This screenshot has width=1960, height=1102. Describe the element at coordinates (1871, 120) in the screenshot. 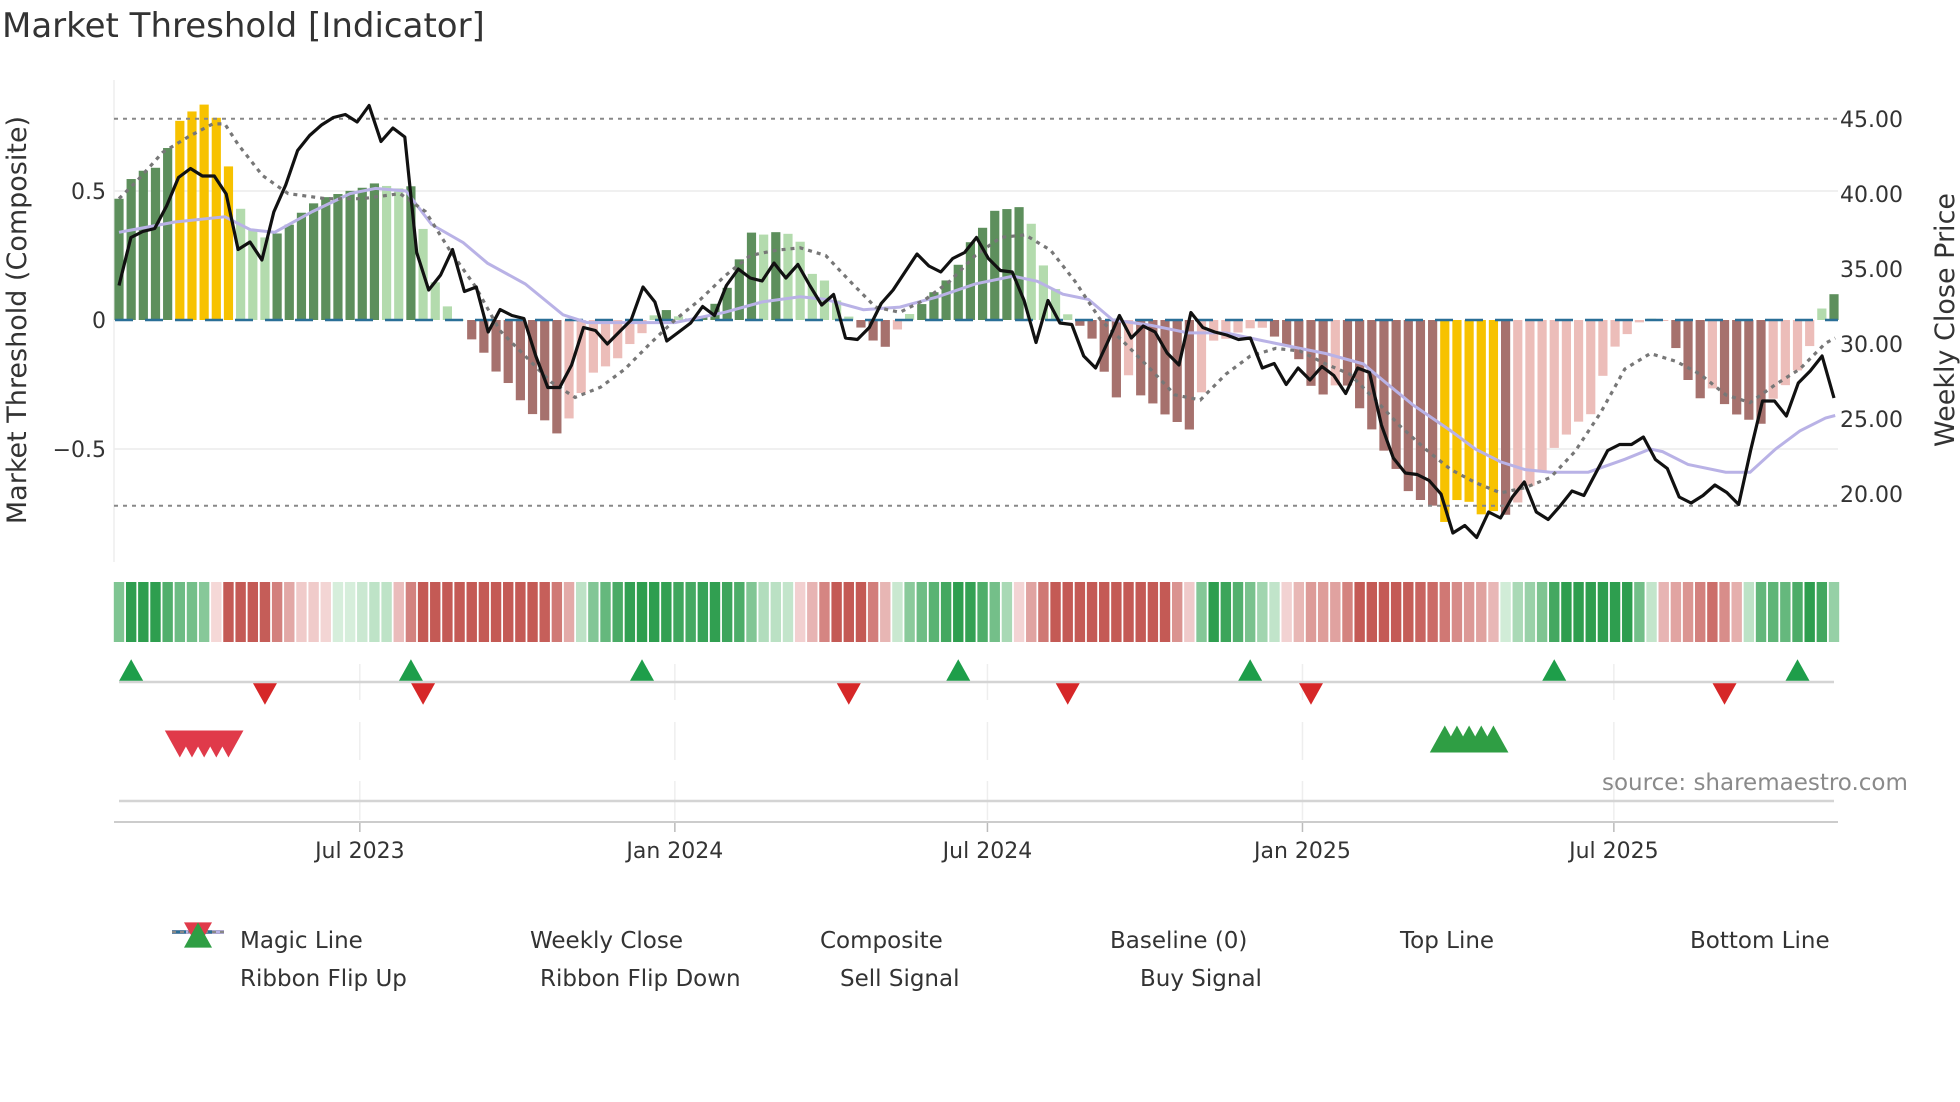

I see `right-tick-label: 45.00` at that location.